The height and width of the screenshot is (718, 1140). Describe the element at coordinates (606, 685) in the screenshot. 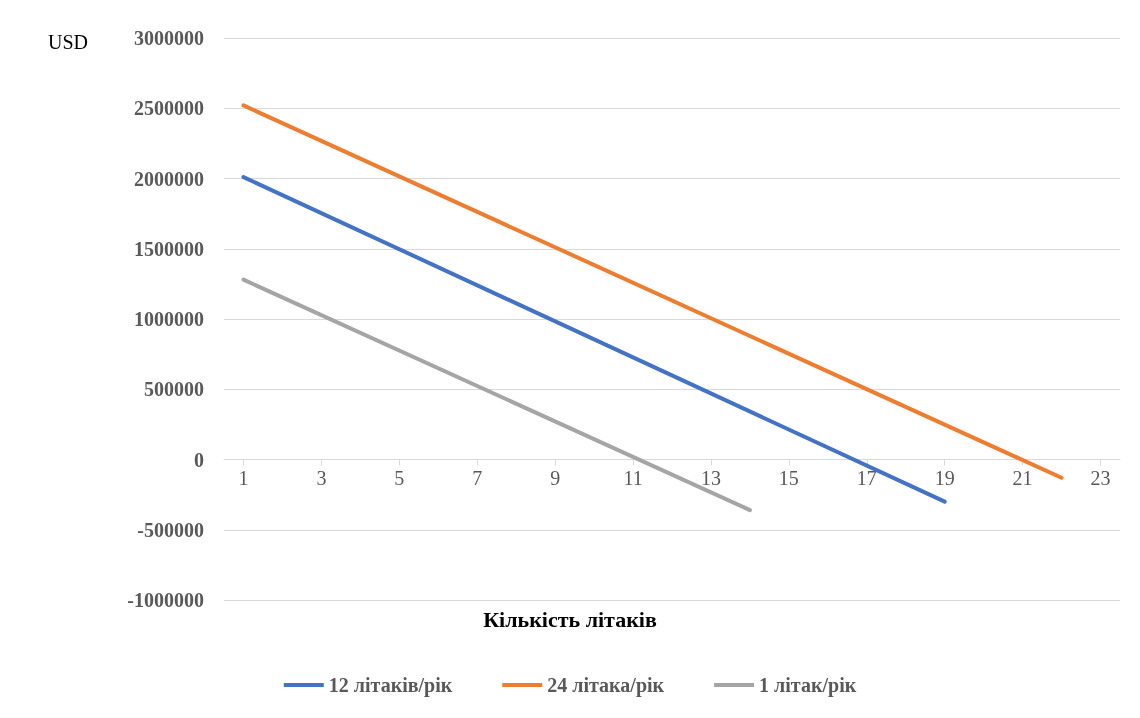

I see `legend-label: 24 літака/рік` at that location.